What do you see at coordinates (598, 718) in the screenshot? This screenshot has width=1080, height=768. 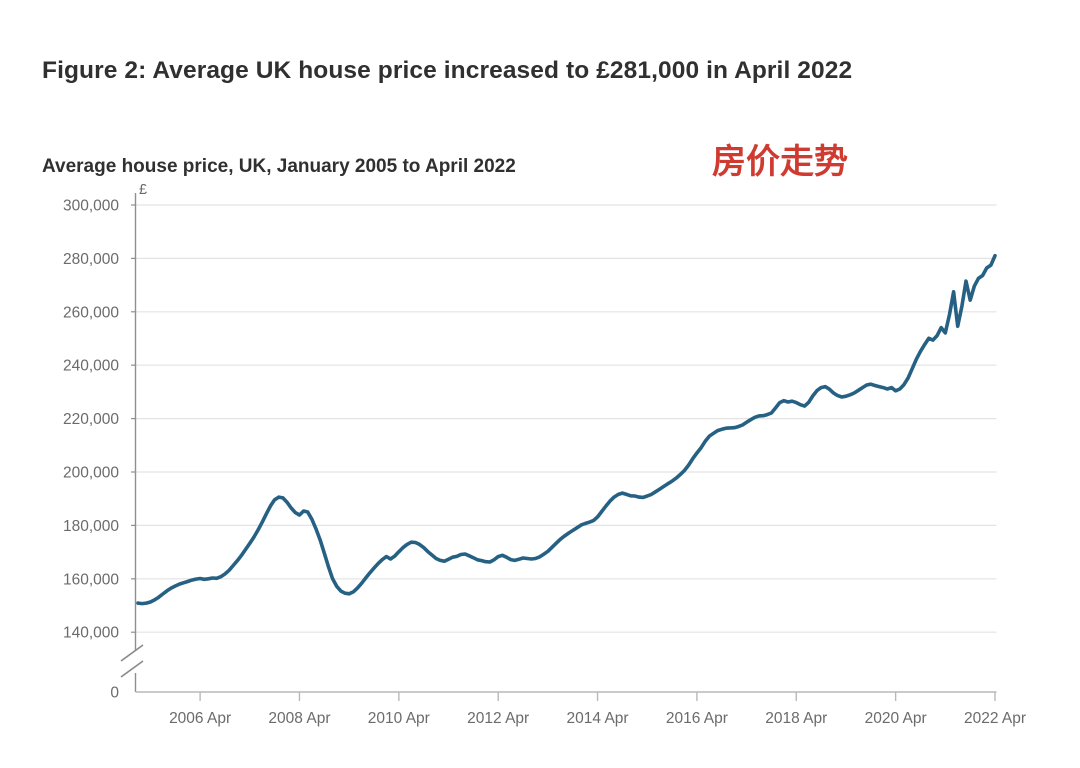 I see `x-axis-tick-label: 2014 Apr` at bounding box center [598, 718].